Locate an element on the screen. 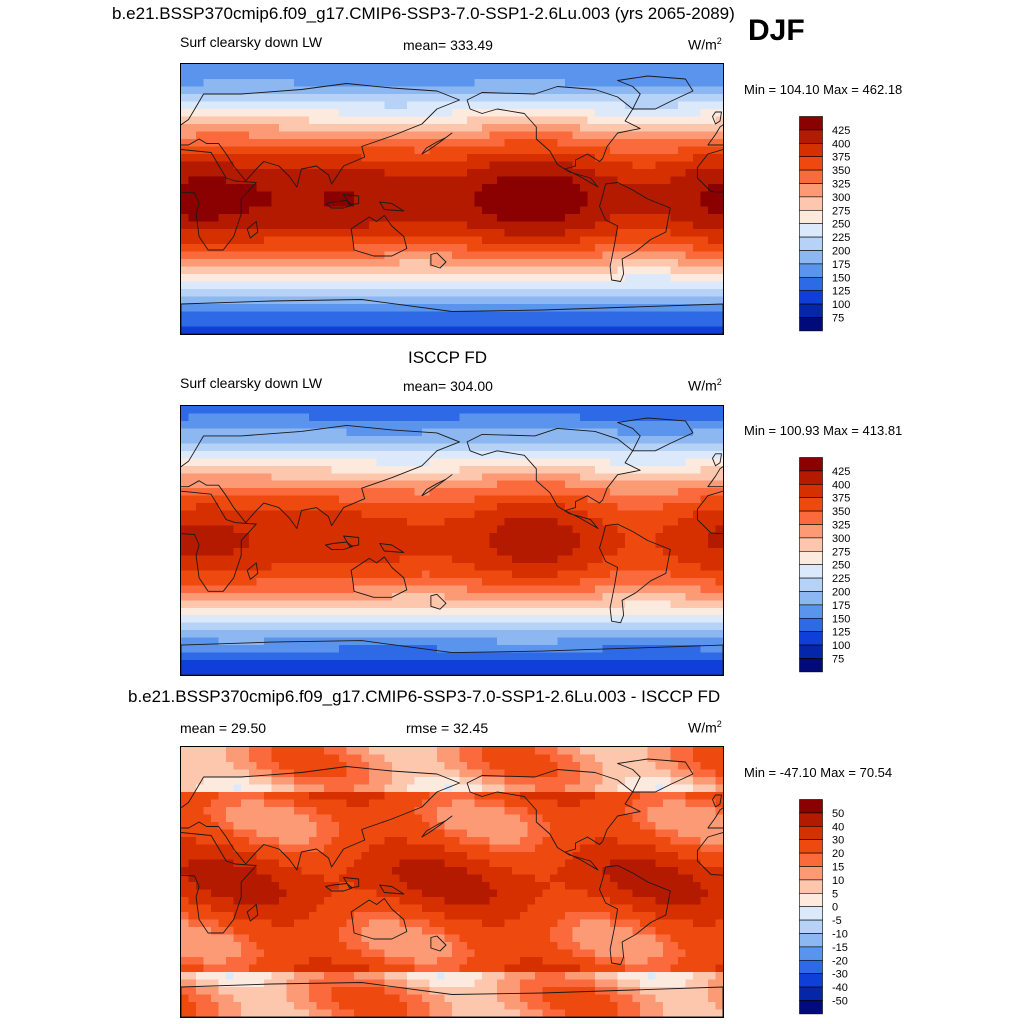 The width and height of the screenshot is (1024, 1024). season-label: DJF is located at coordinates (776, 30).